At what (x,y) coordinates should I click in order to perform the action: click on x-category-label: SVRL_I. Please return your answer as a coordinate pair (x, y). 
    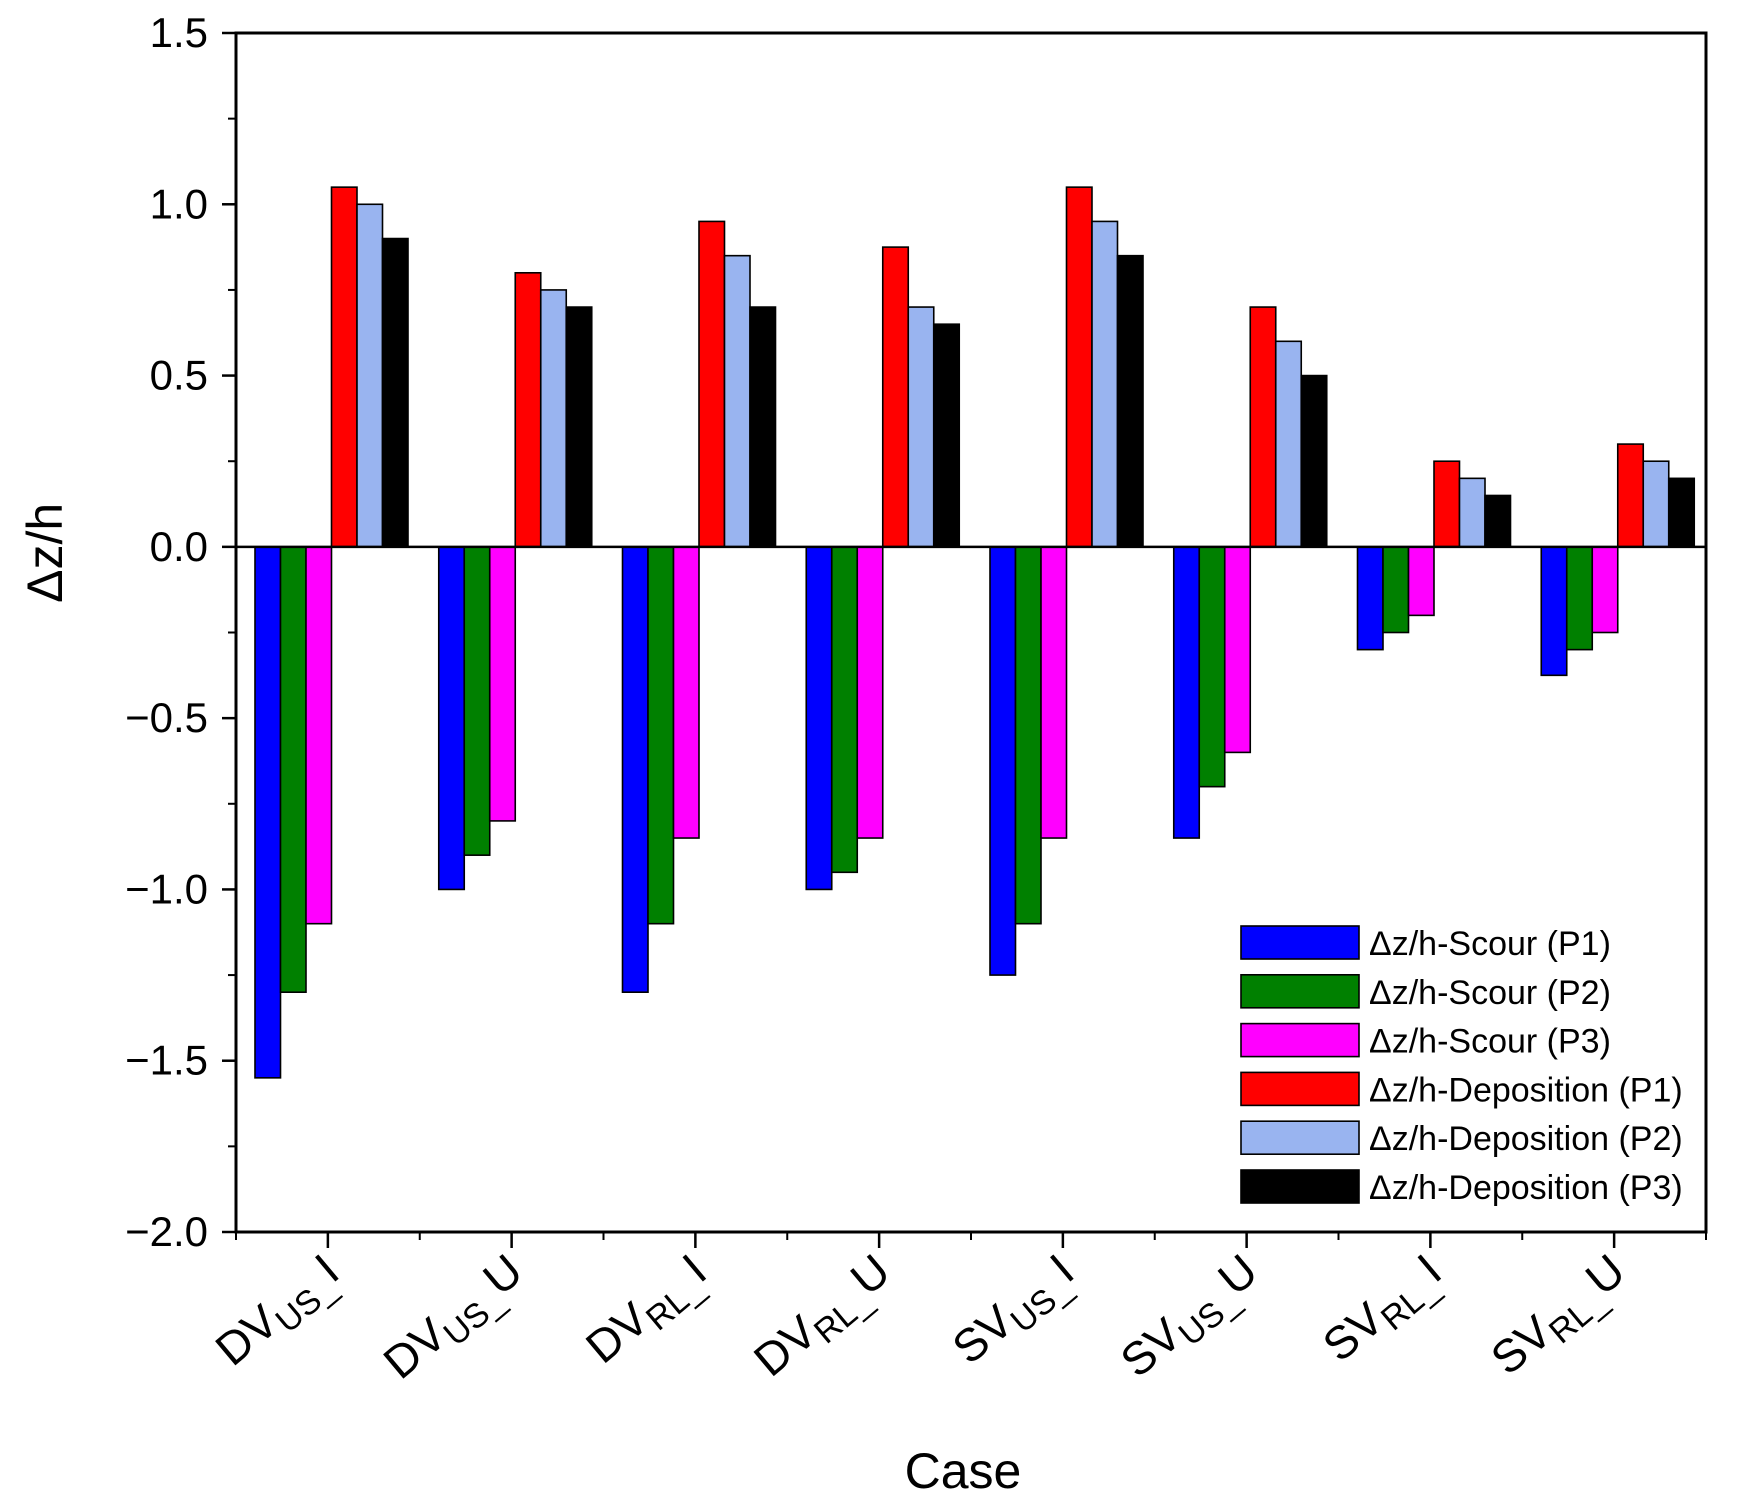
    Looking at the image, I should click on (1384, 1311).